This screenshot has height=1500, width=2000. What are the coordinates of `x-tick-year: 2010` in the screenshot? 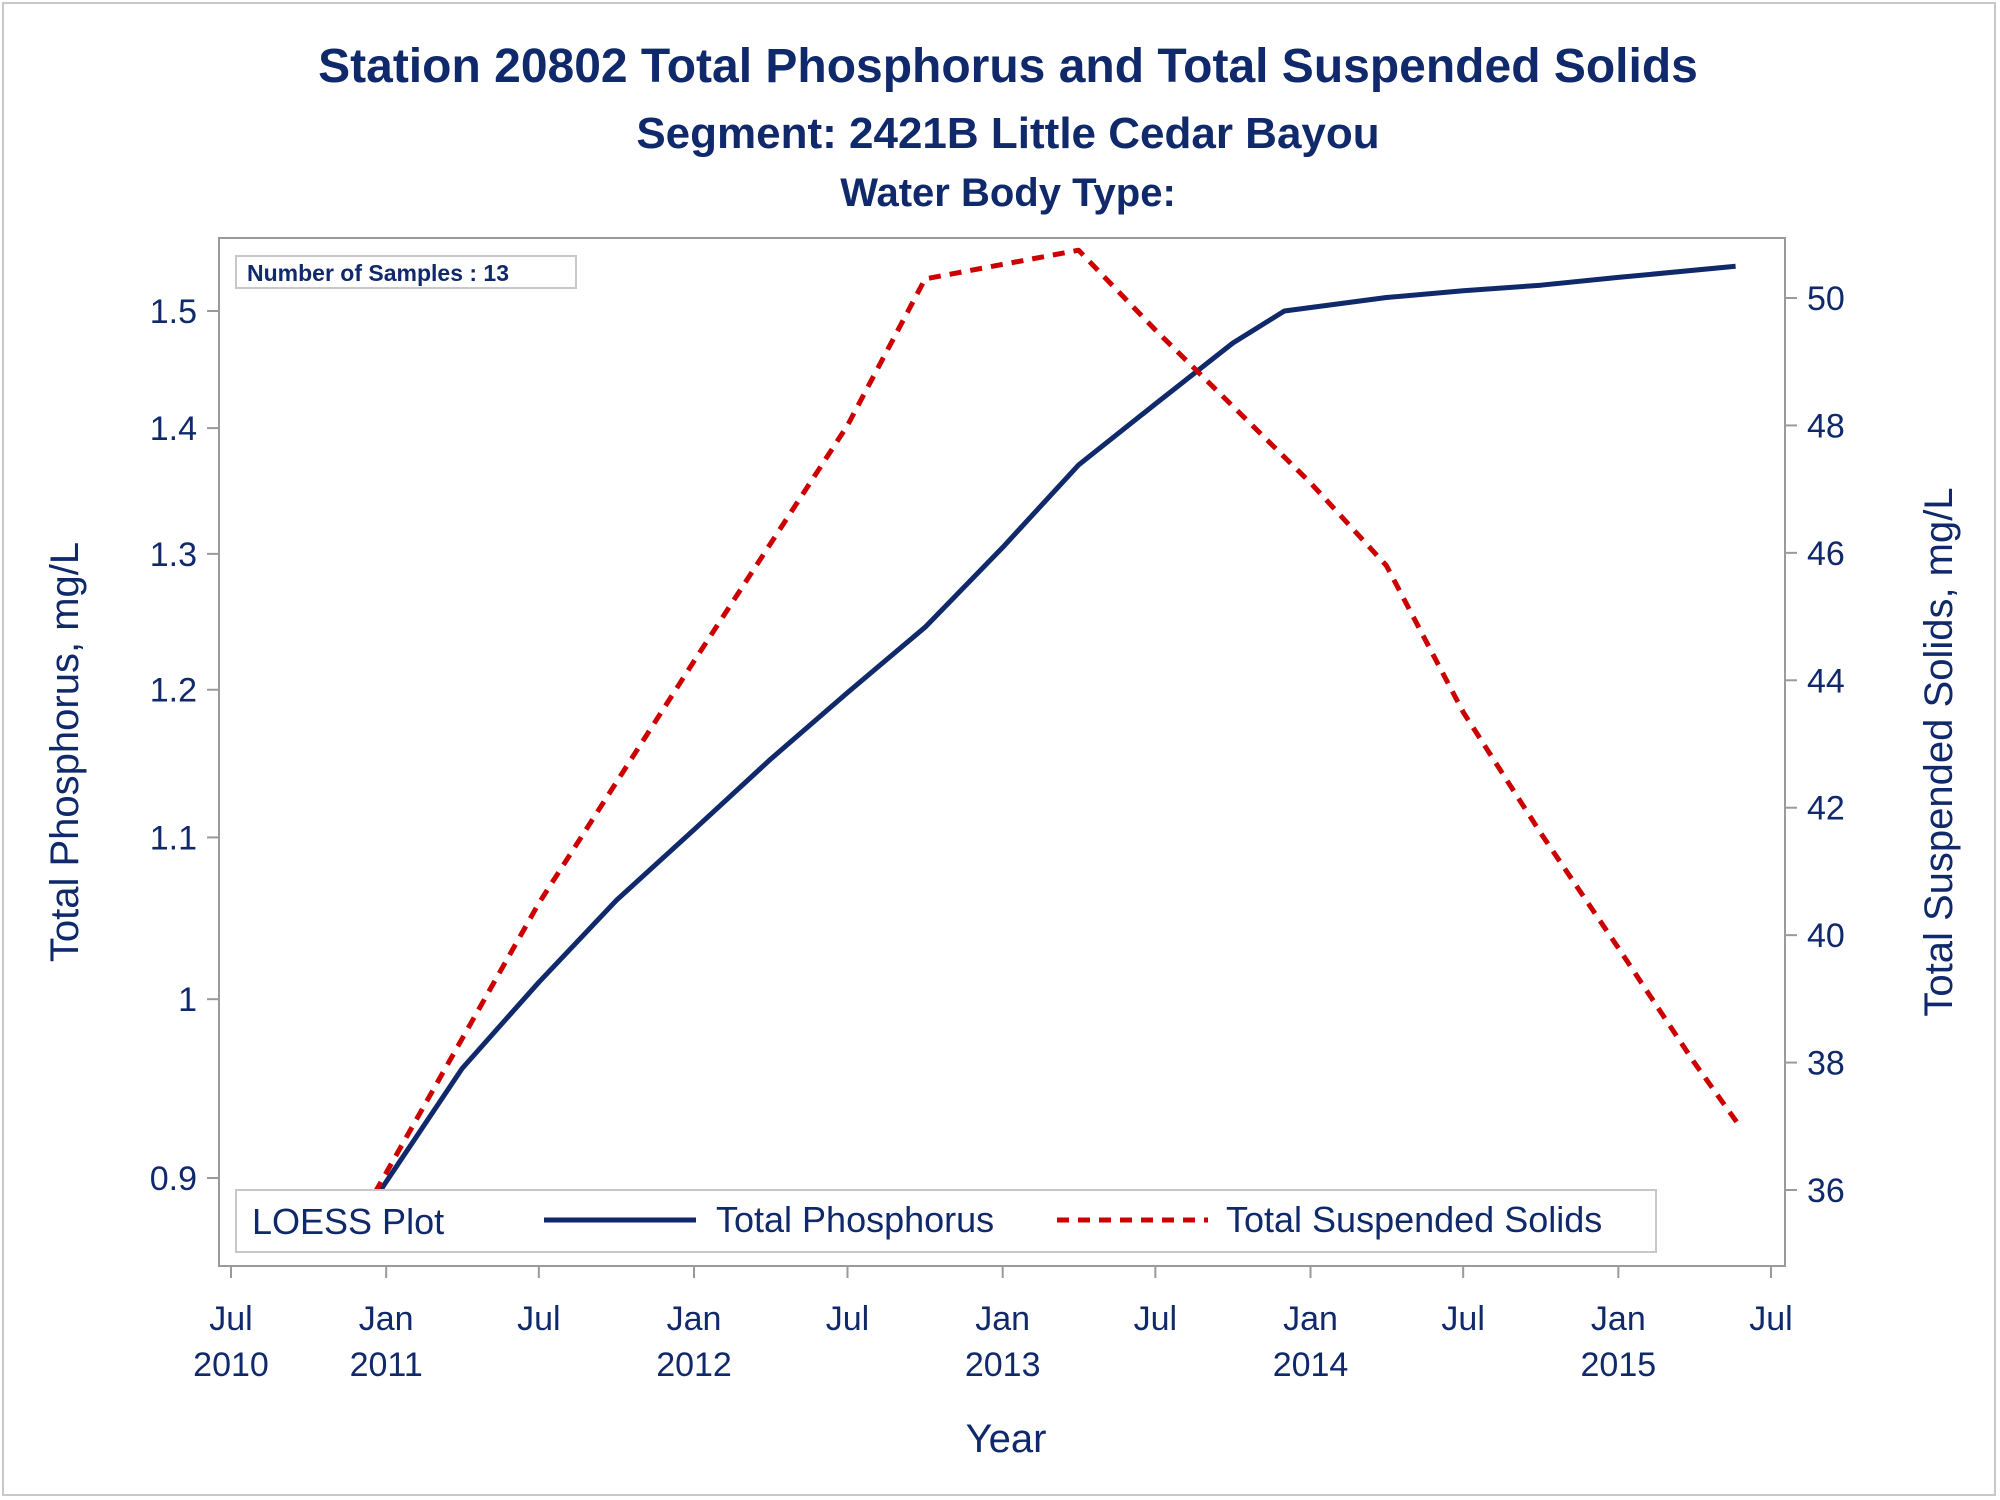 It's located at (231, 1365).